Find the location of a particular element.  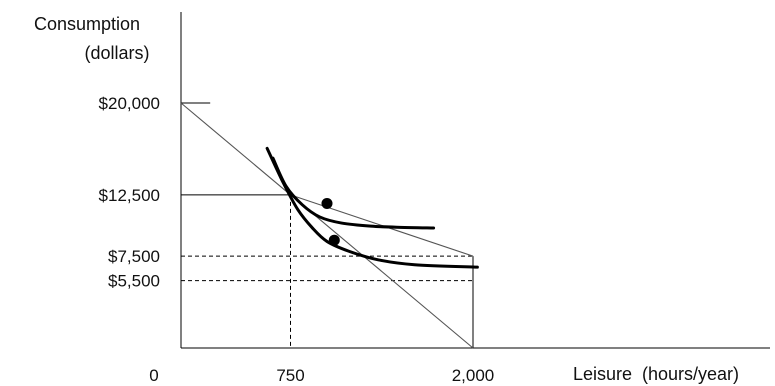

x-tick-label: 750 is located at coordinates (290, 375).